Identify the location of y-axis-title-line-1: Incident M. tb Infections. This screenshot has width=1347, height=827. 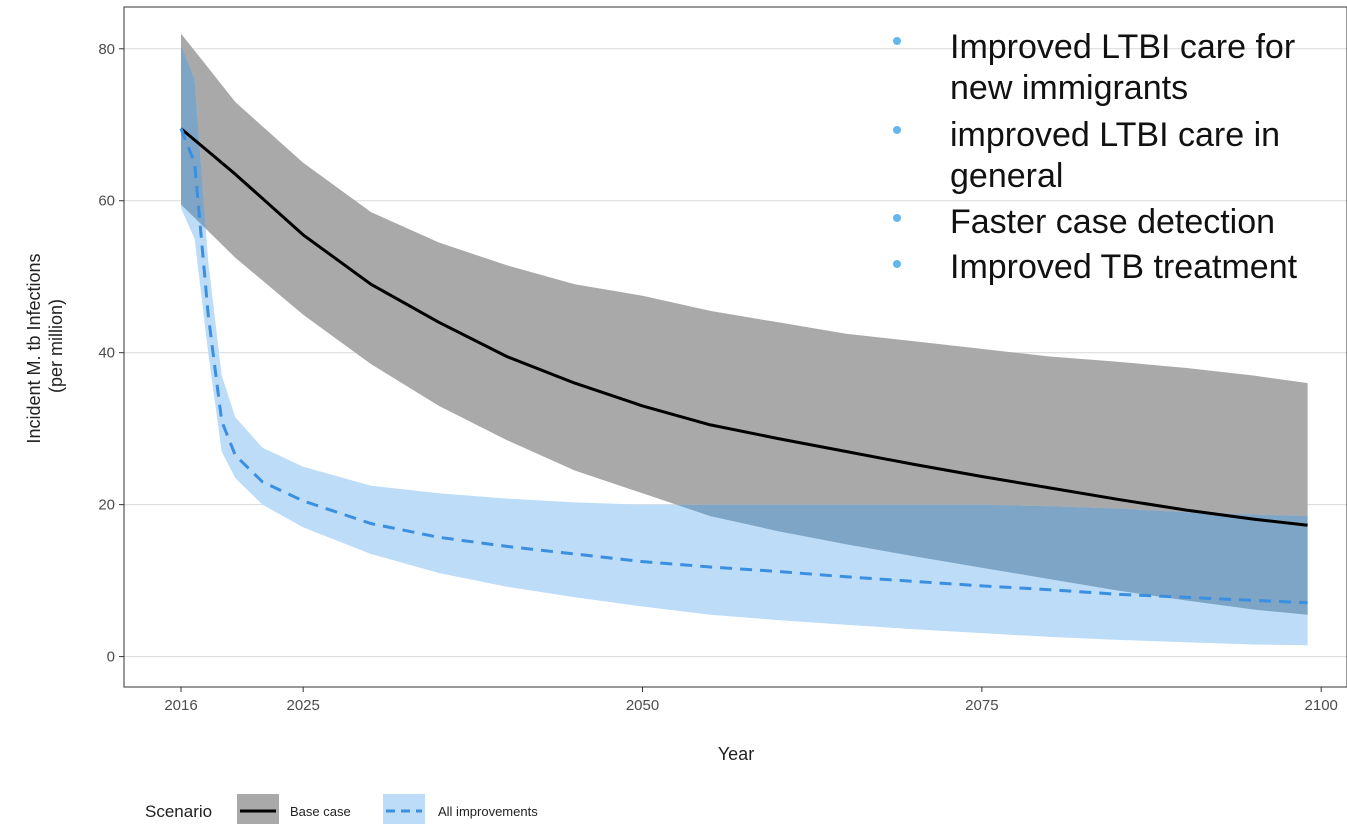
(34, 348).